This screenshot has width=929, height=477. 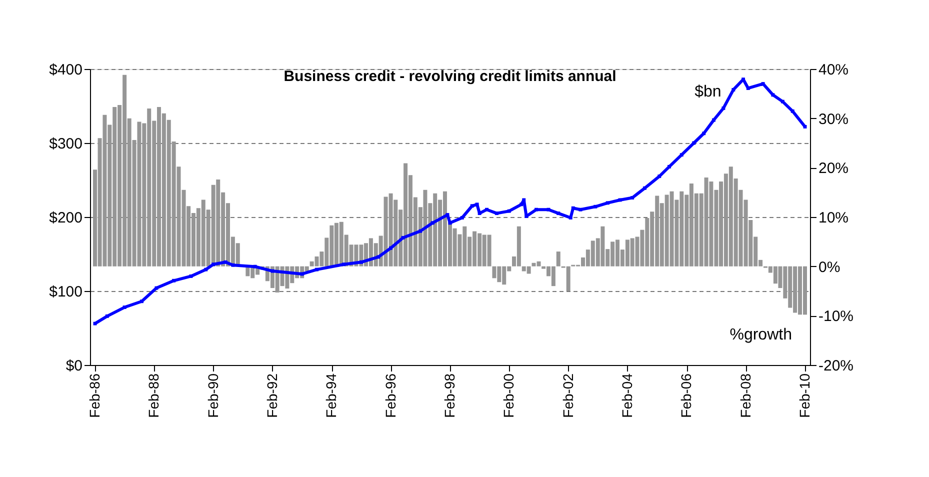 What do you see at coordinates (272, 395) in the screenshot?
I see `x-tick-label: Feb-92` at bounding box center [272, 395].